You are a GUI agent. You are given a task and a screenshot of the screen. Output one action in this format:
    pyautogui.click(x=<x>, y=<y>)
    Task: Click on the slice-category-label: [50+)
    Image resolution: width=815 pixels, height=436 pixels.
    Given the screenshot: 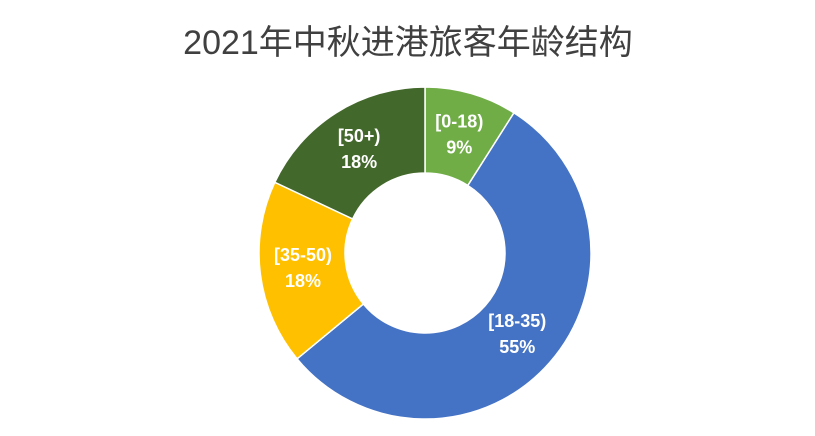 What is the action you would take?
    pyautogui.click(x=359, y=136)
    